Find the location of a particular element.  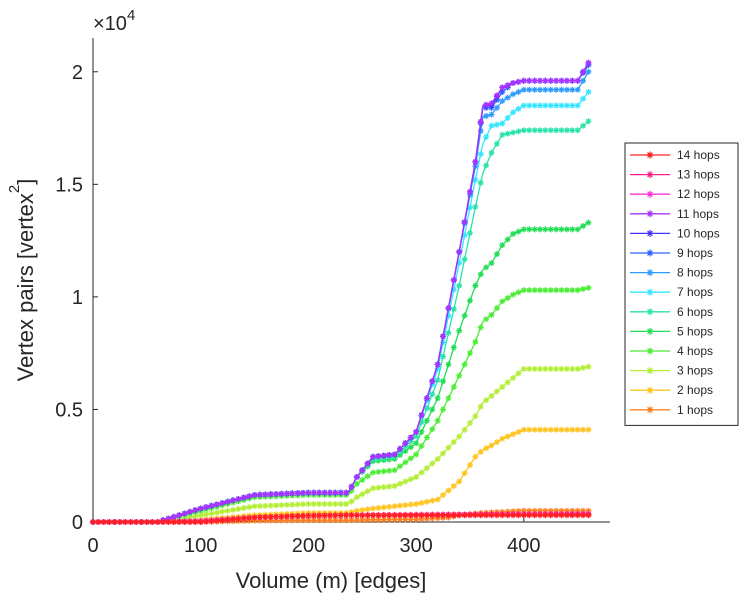

x-tick-label: 300 is located at coordinates (415, 546).